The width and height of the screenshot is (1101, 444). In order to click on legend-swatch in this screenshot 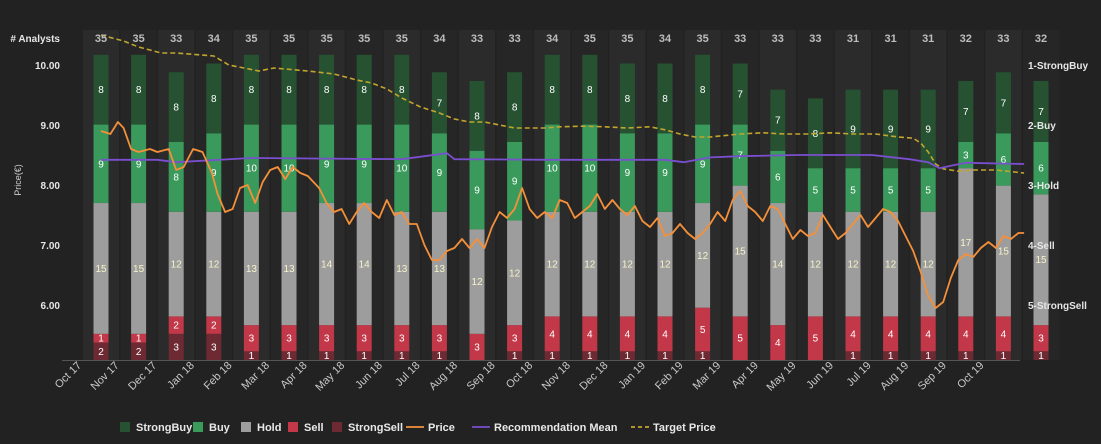, I will do `click(125, 427)`.